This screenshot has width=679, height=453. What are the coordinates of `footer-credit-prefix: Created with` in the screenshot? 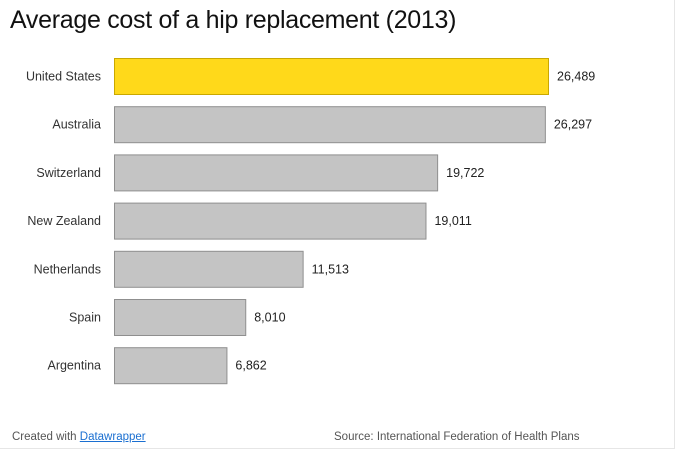 It's located at (44, 437).